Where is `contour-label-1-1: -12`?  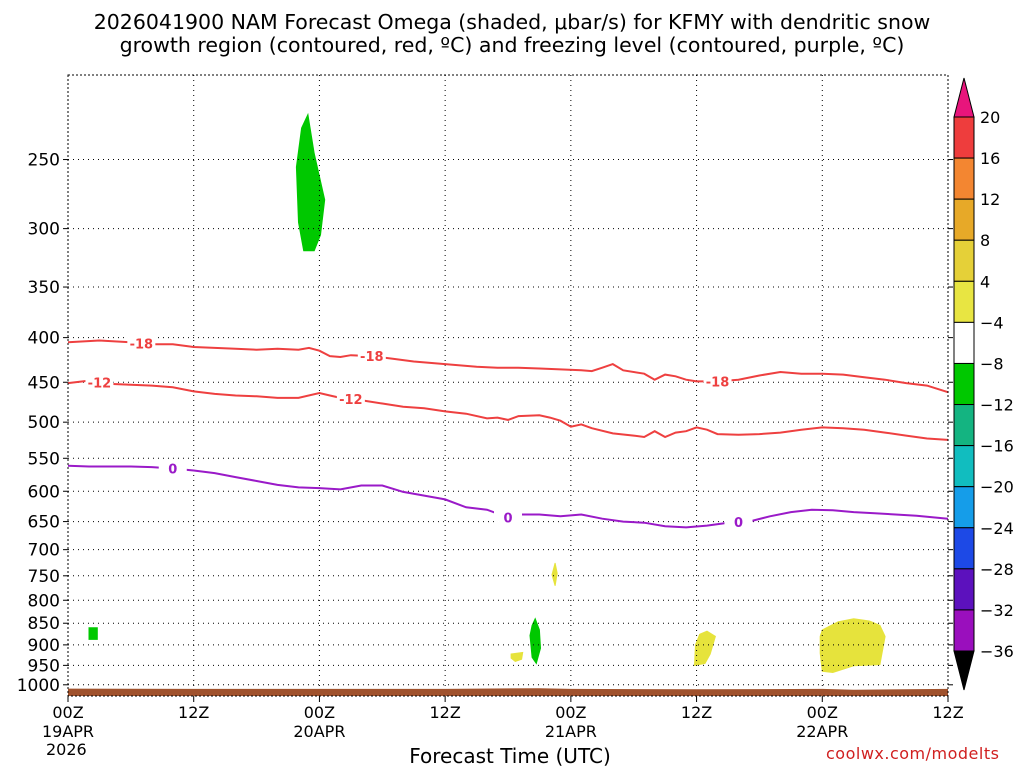 contour-label-1-1: -12 is located at coordinates (351, 400).